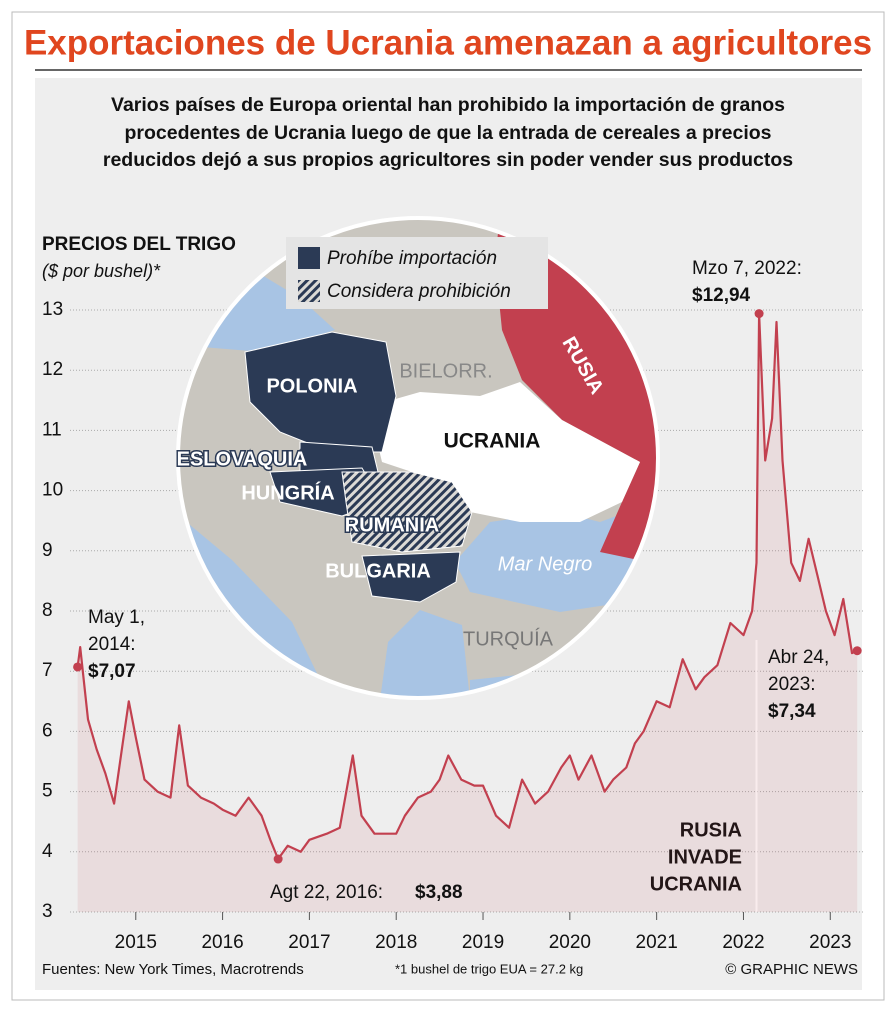 Image resolution: width=896 pixels, height=1029 pixels. I want to click on map-legend, so click(417, 273).